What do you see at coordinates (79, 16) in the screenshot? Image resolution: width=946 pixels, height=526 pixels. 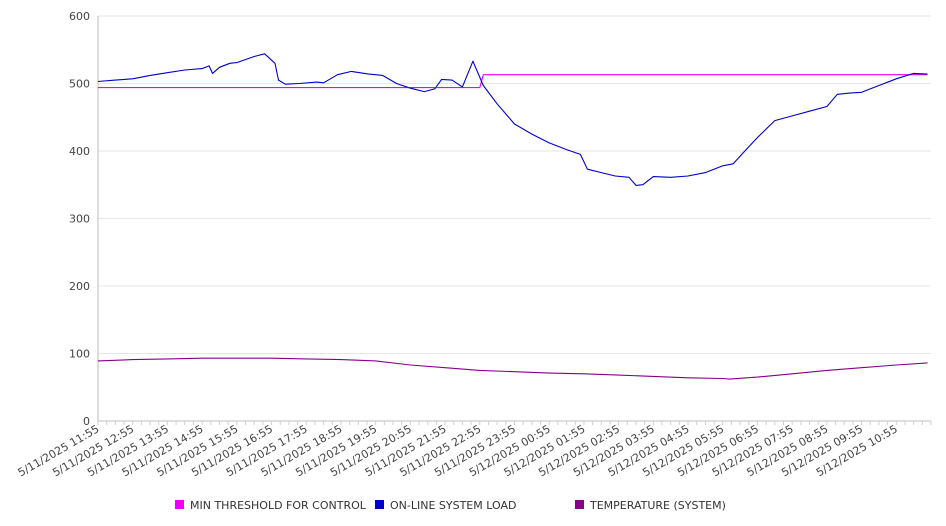 I see `y-tick-label: 600` at bounding box center [79, 16].